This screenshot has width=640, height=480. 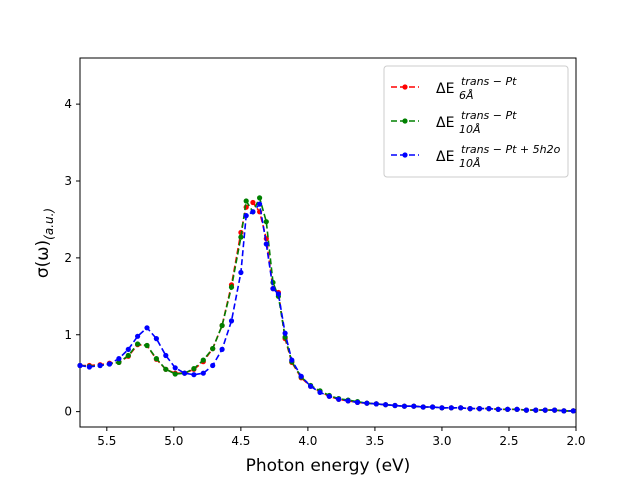 What do you see at coordinates (374, 441) in the screenshot?
I see `x-tick-label: 3.5` at bounding box center [374, 441].